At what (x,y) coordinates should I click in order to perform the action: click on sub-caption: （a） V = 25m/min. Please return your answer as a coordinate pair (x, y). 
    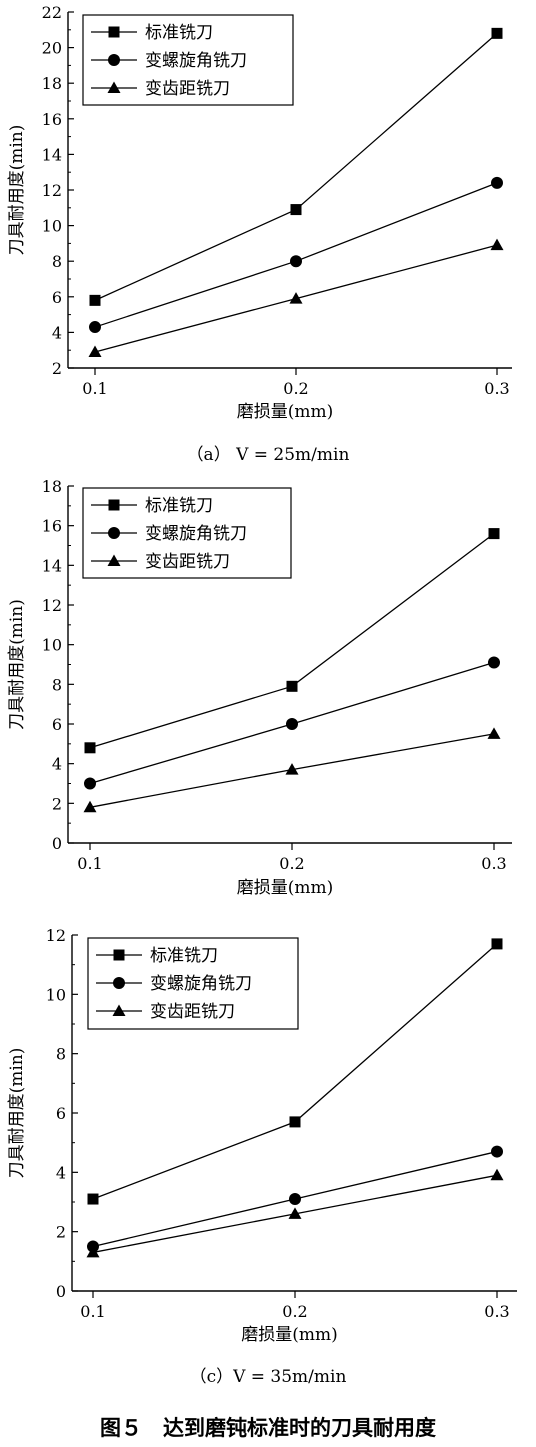
    Looking at the image, I should click on (268, 455).